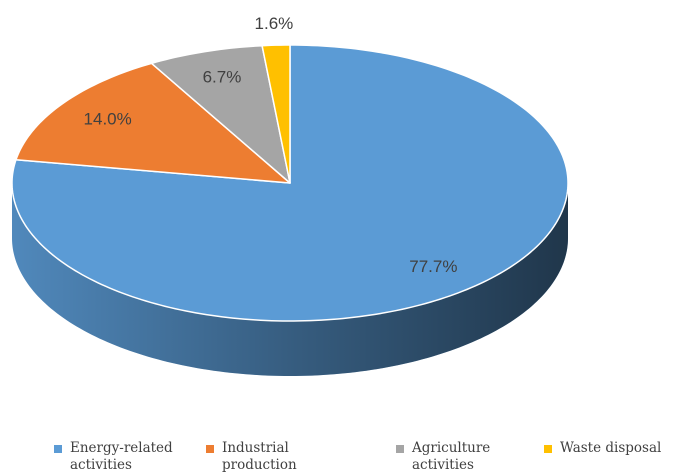 The height and width of the screenshot is (475, 675). What do you see at coordinates (611, 448) in the screenshot?
I see `legend-label: Waste disposal` at bounding box center [611, 448].